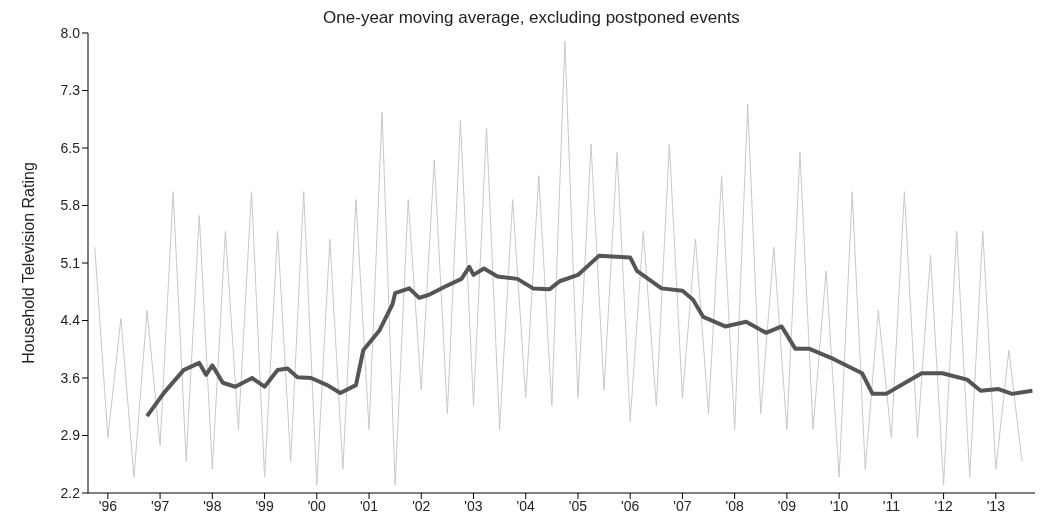 The image size is (1063, 529). What do you see at coordinates (787, 505) in the screenshot?
I see `x-tick-label: '09` at bounding box center [787, 505].